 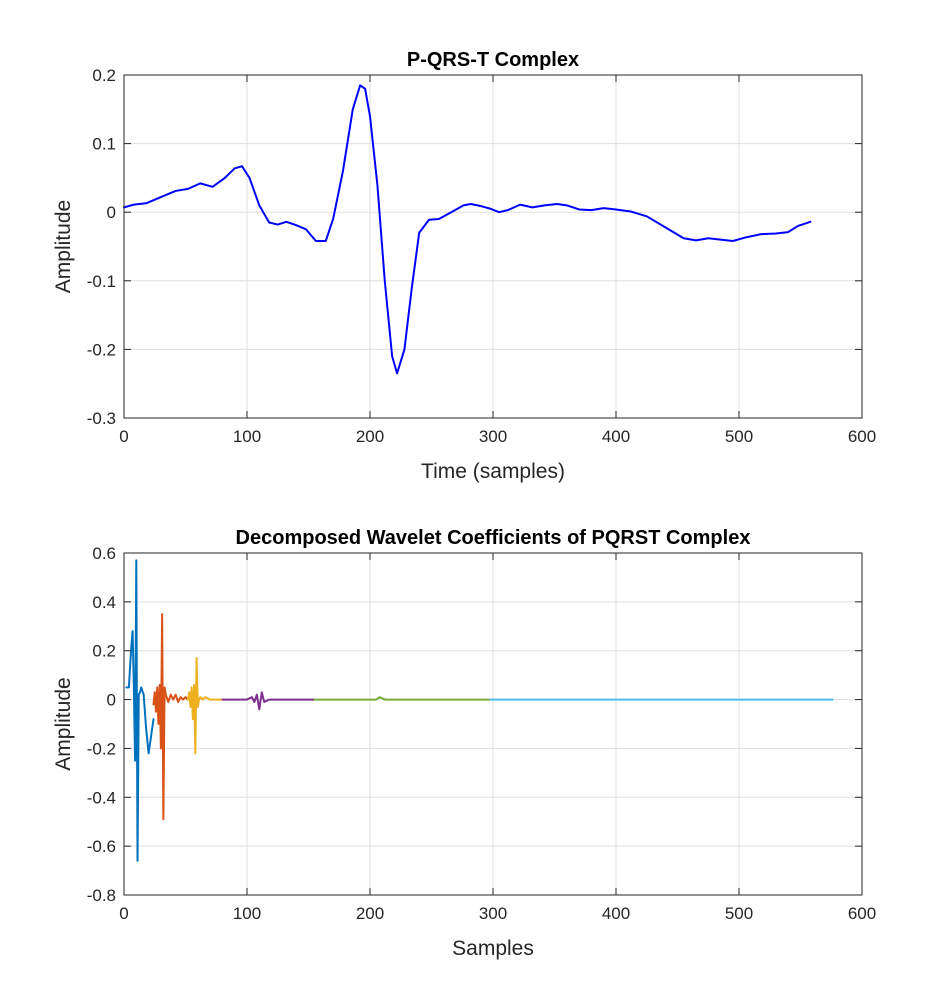 I want to click on y-tick-label: 0.6, so click(x=104, y=553).